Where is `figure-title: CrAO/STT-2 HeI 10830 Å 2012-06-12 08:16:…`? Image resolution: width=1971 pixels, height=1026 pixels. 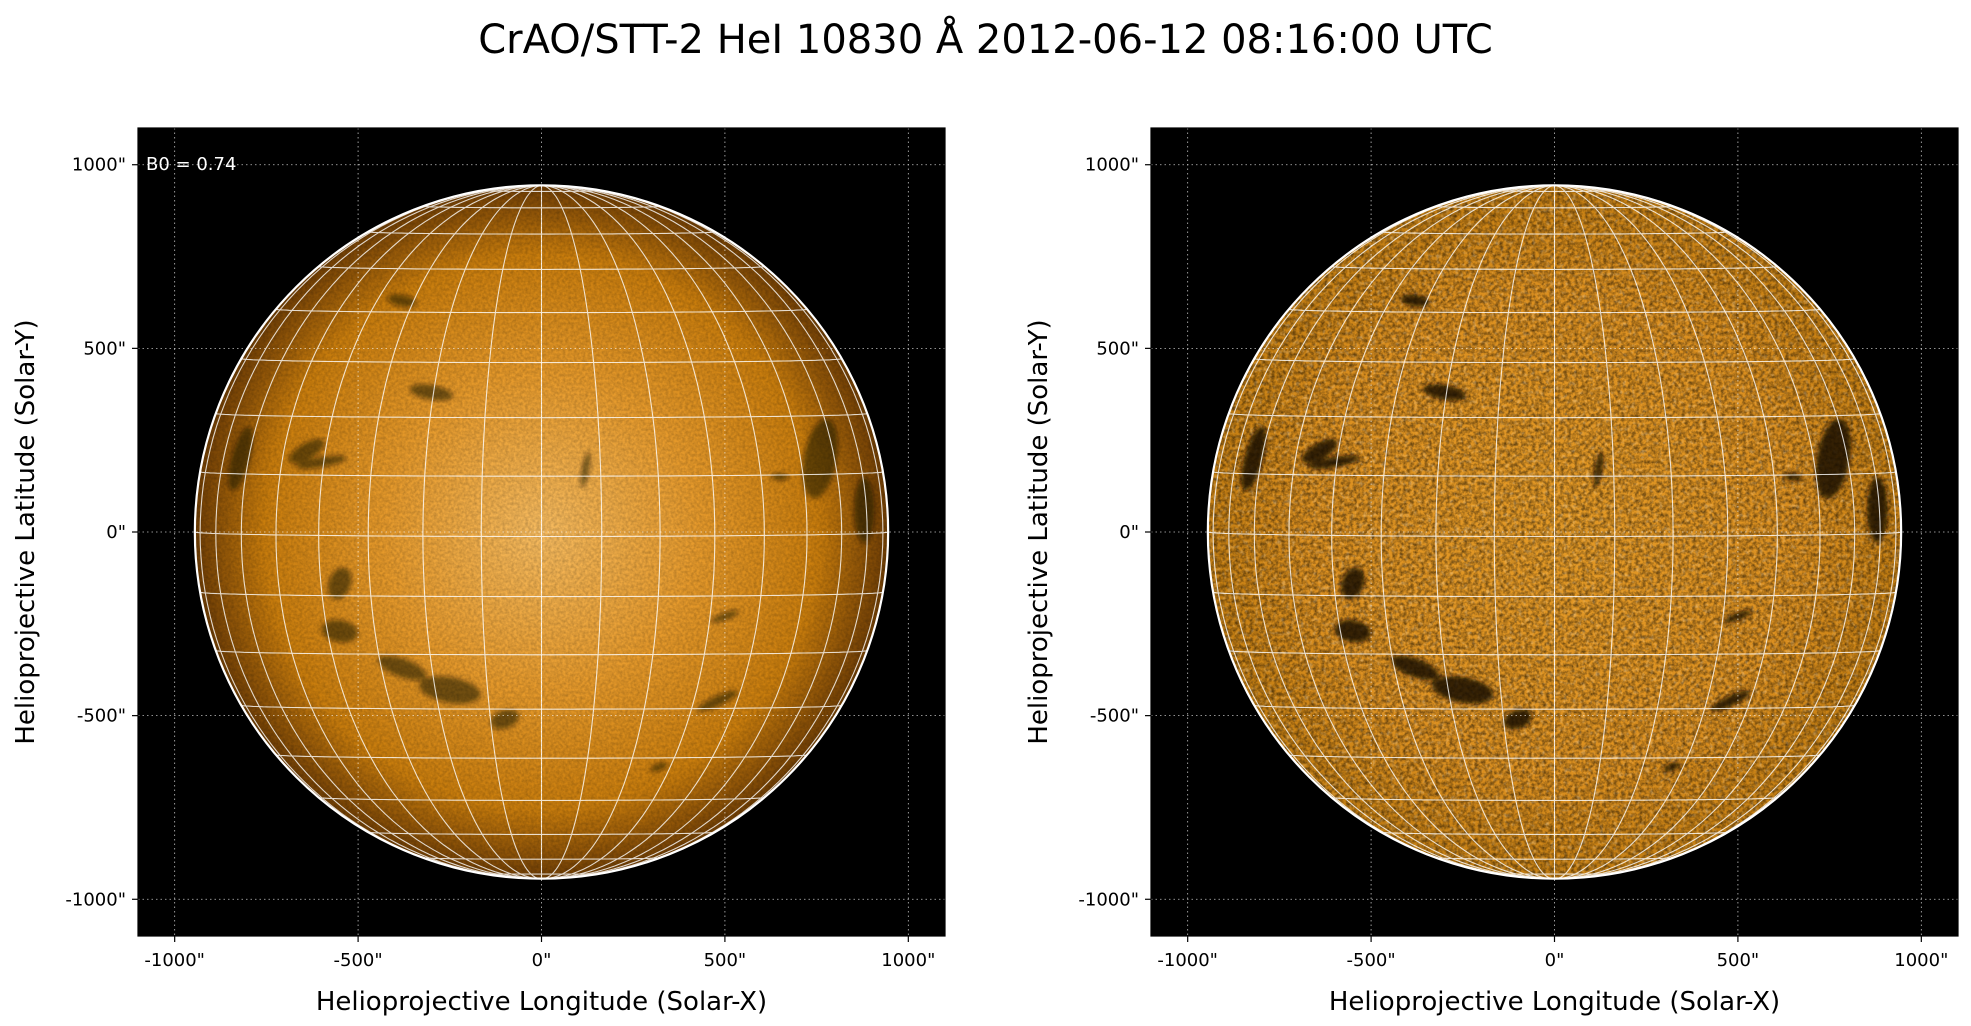
figure-title: CrAO/STT-2 HeI 10830 Å 2012-06-12 08:16:… is located at coordinates (985, 40).